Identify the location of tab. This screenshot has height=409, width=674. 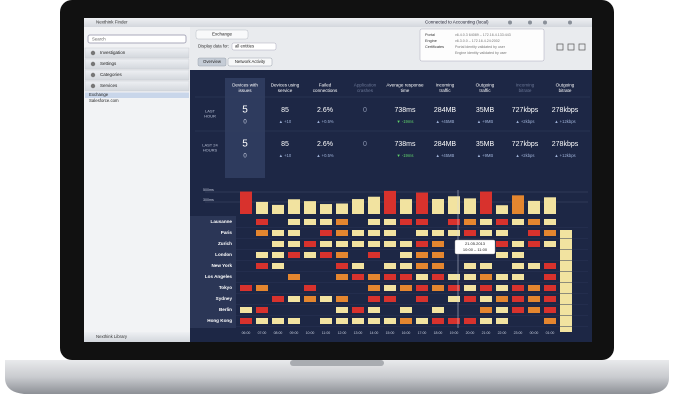
(222, 34).